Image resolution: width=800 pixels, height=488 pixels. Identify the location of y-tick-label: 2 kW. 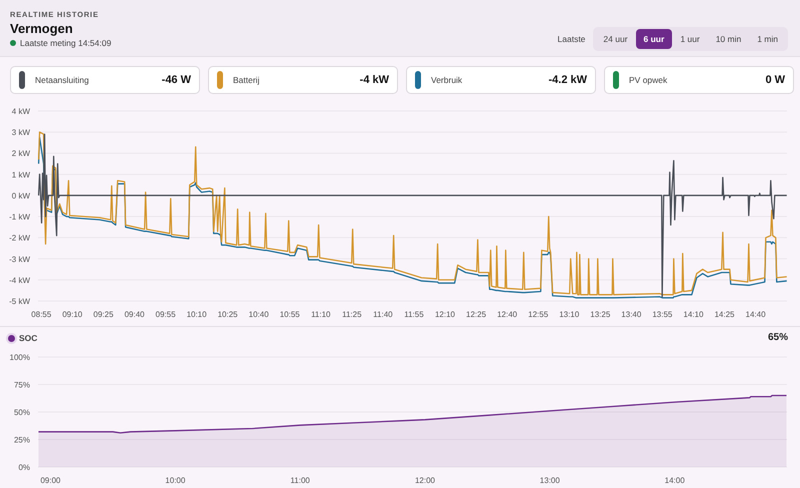
(21, 153).